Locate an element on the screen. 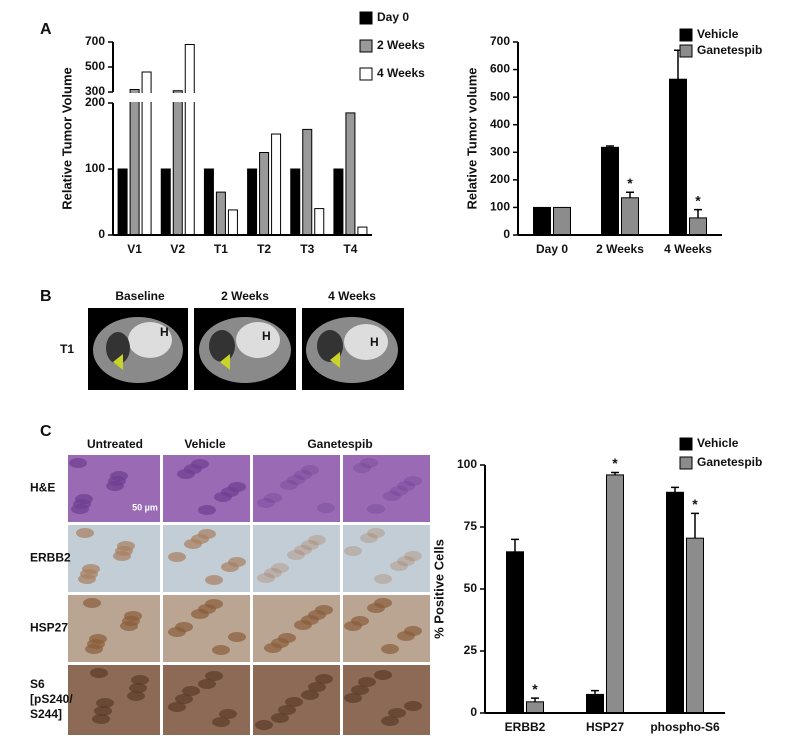  row-label: T1 is located at coordinates (67, 349).